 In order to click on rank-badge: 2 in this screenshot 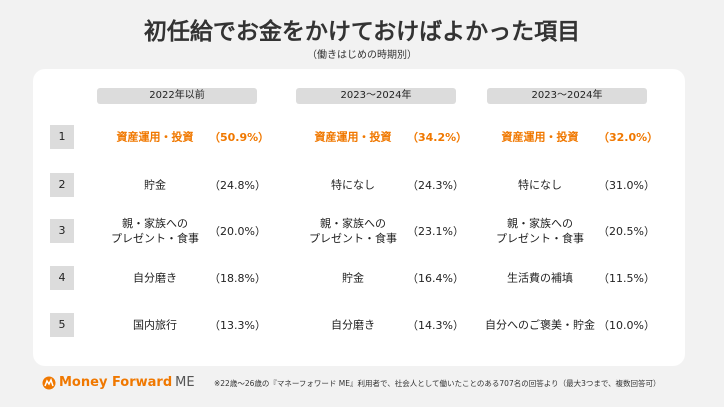, I will do `click(62, 185)`.